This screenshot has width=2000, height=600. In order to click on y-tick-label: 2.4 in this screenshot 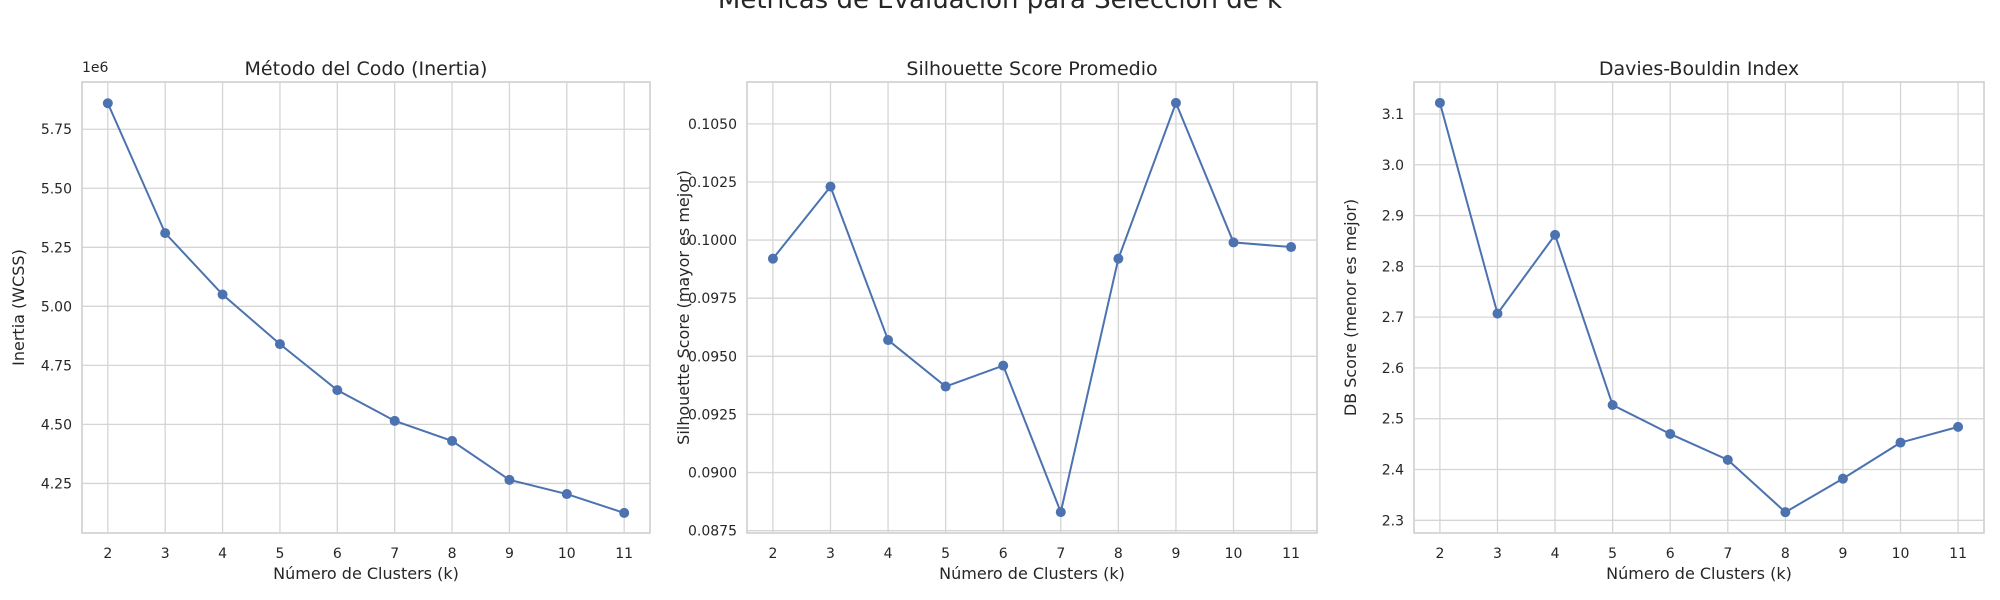, I will do `click(1393, 471)`.